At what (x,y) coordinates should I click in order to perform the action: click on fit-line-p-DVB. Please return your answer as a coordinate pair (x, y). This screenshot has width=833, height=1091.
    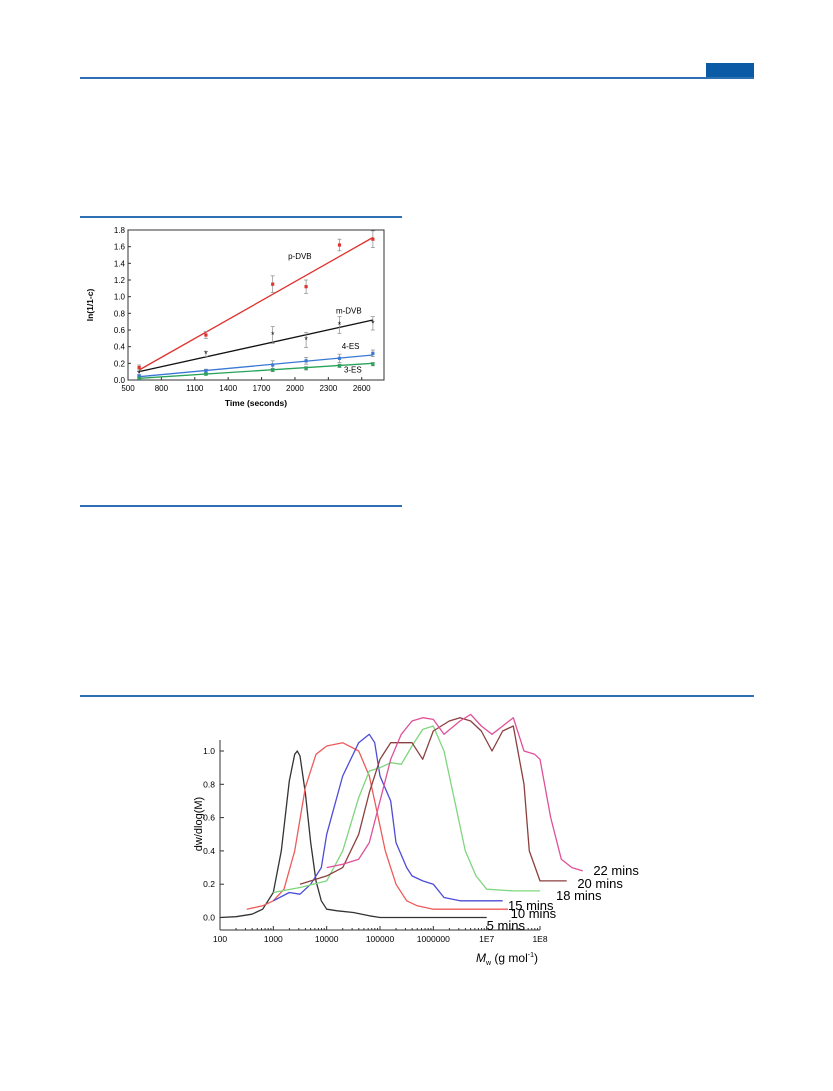
    Looking at the image, I should click on (256, 303).